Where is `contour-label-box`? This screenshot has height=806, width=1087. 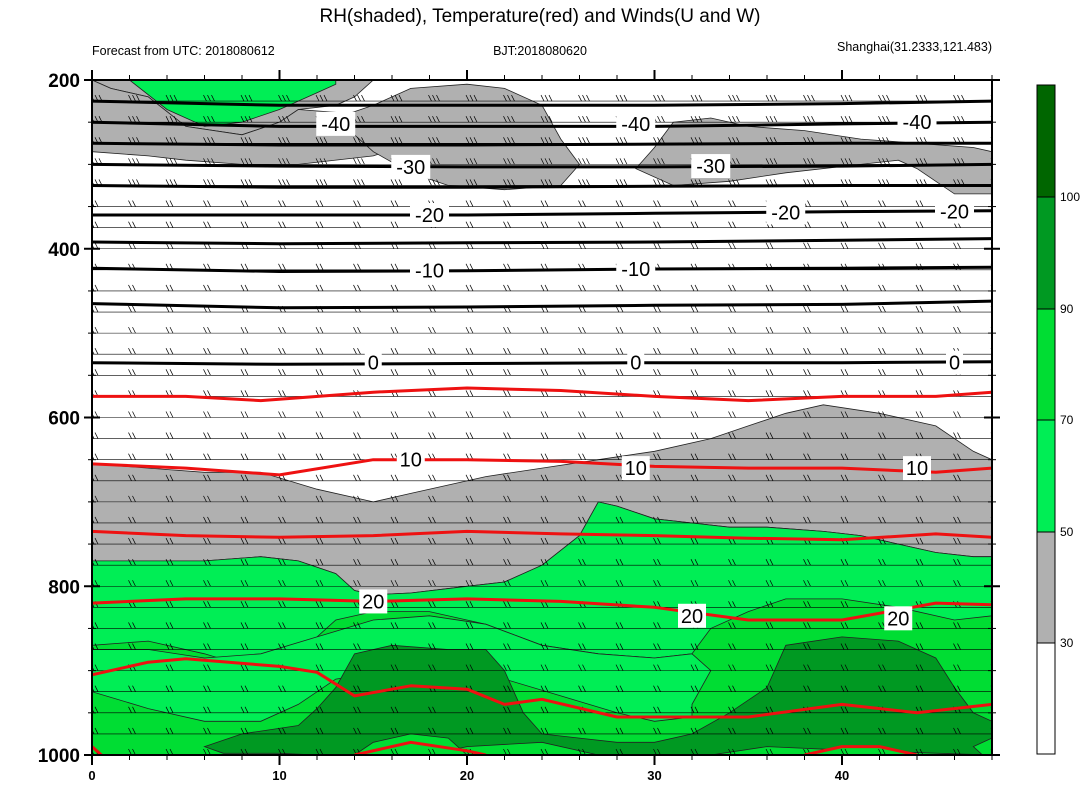
contour-label-box is located at coordinates (954, 211).